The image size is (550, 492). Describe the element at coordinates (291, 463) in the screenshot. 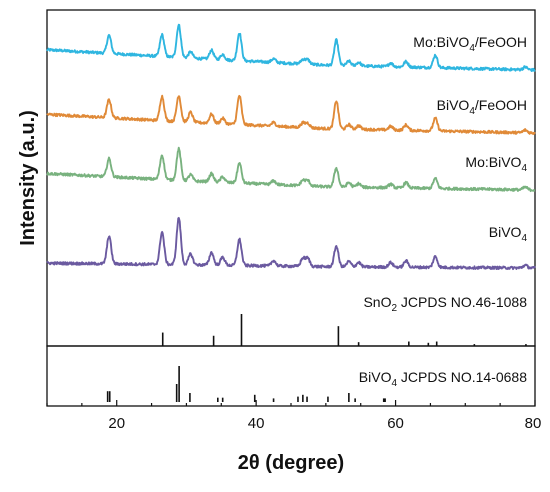

I see `x-axis-title: 2θ (degree)` at that location.